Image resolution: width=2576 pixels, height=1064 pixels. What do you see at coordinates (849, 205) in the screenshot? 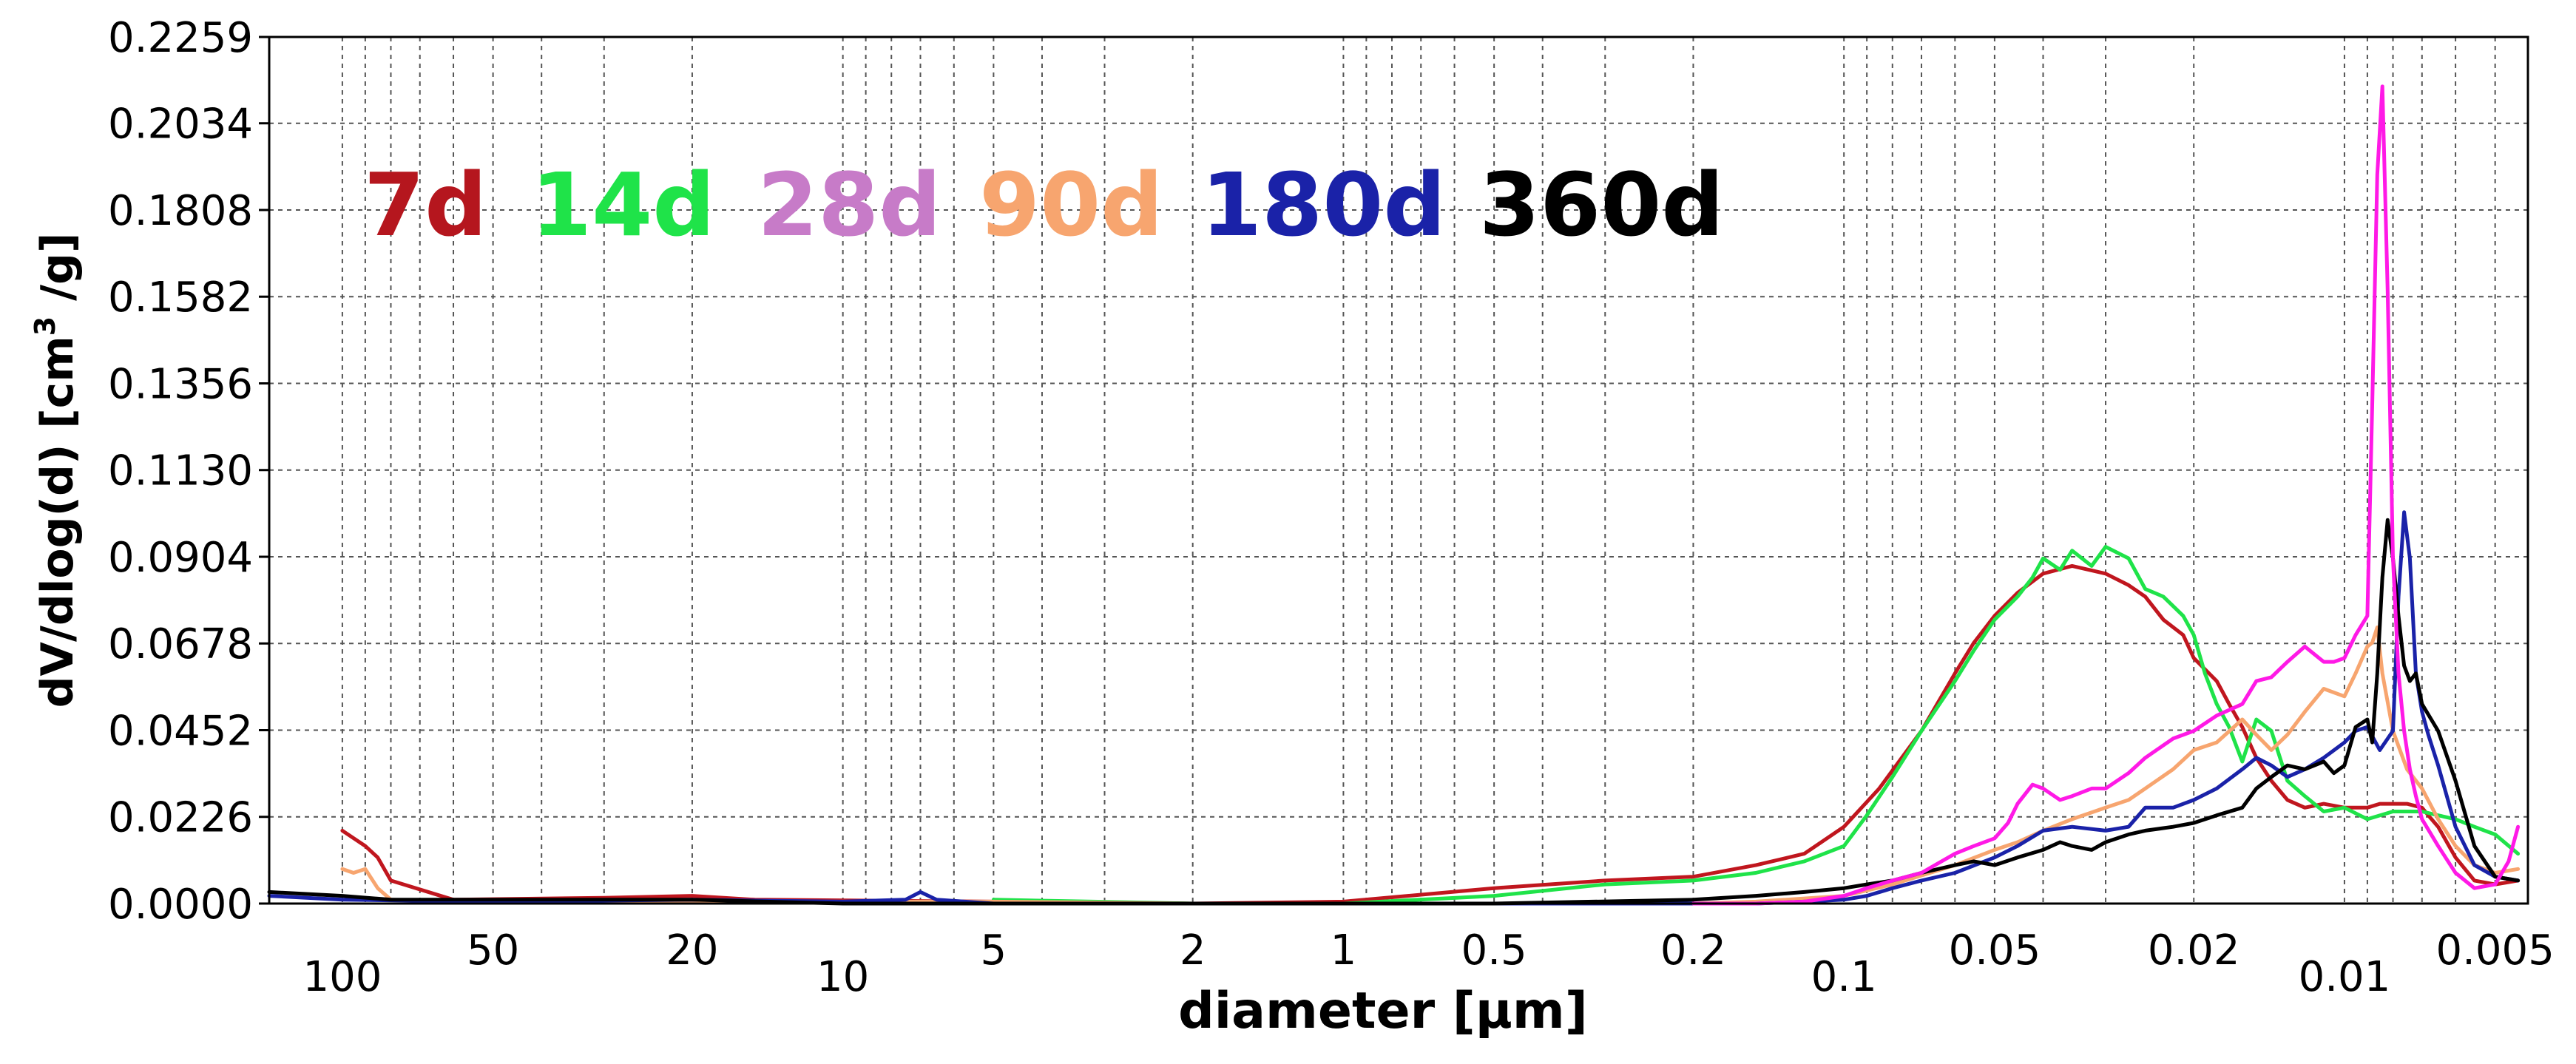
I see `legend-item-28d: 28d` at bounding box center [849, 205].